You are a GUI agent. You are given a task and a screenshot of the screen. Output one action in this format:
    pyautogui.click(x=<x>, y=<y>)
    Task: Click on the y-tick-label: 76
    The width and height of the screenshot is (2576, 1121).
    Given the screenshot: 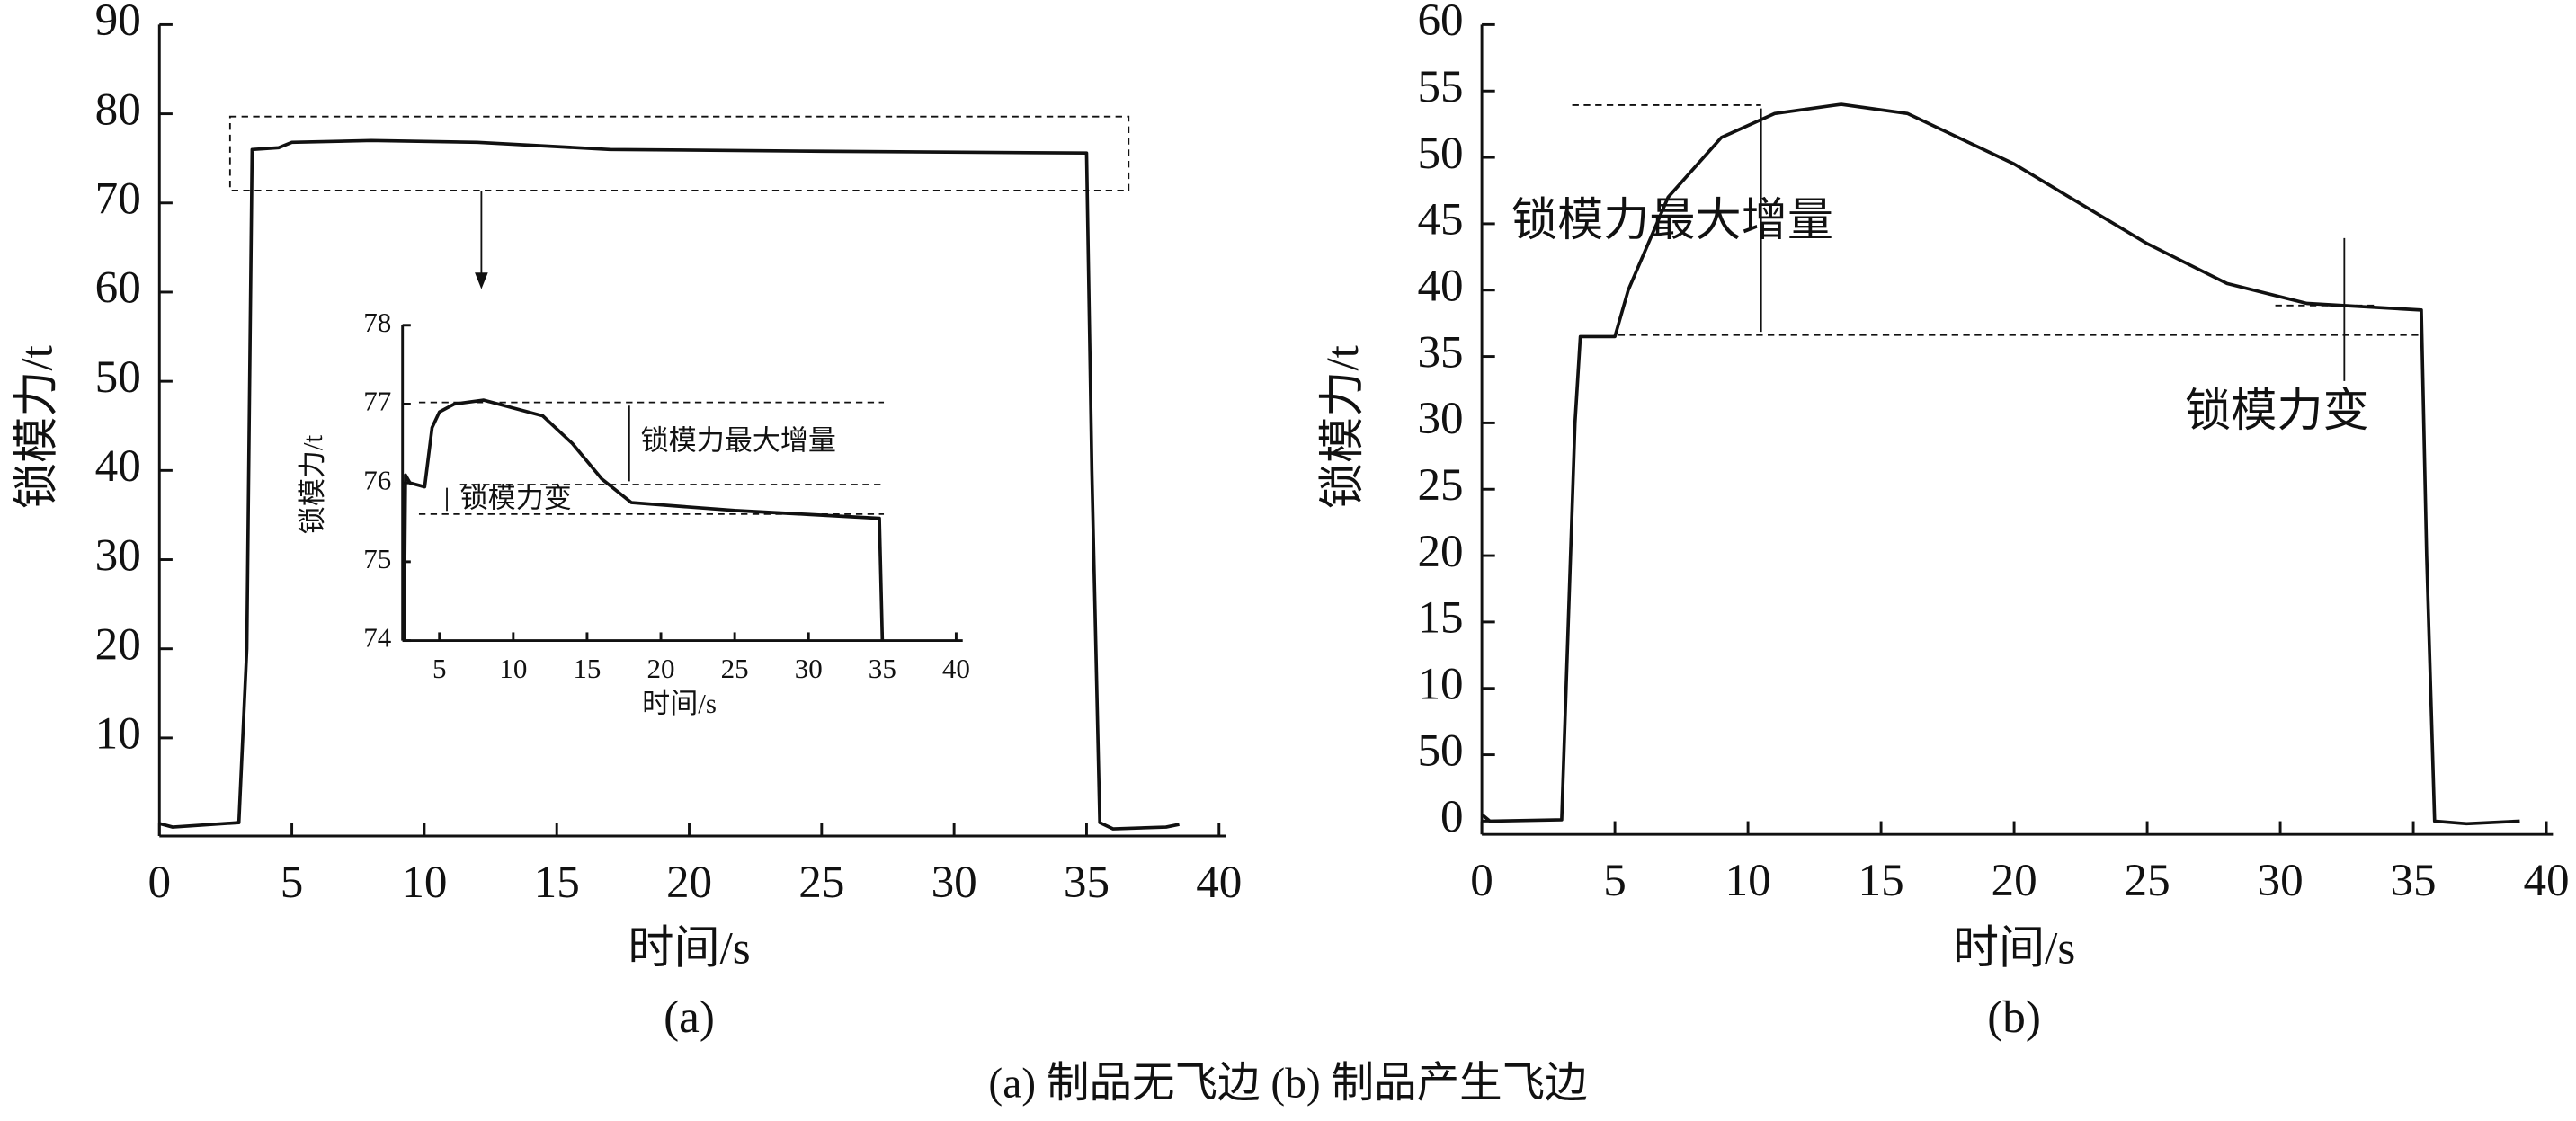 What is the action you would take?
    pyautogui.click(x=377, y=479)
    